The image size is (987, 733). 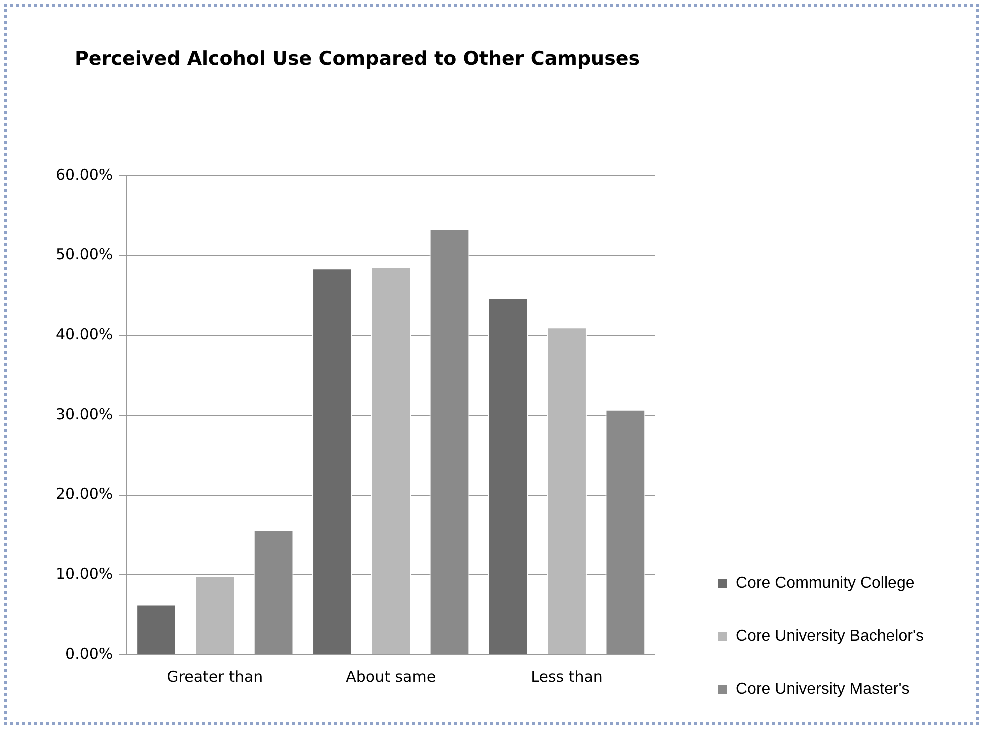 I want to click on x-tick-label: Greater than, so click(x=215, y=677).